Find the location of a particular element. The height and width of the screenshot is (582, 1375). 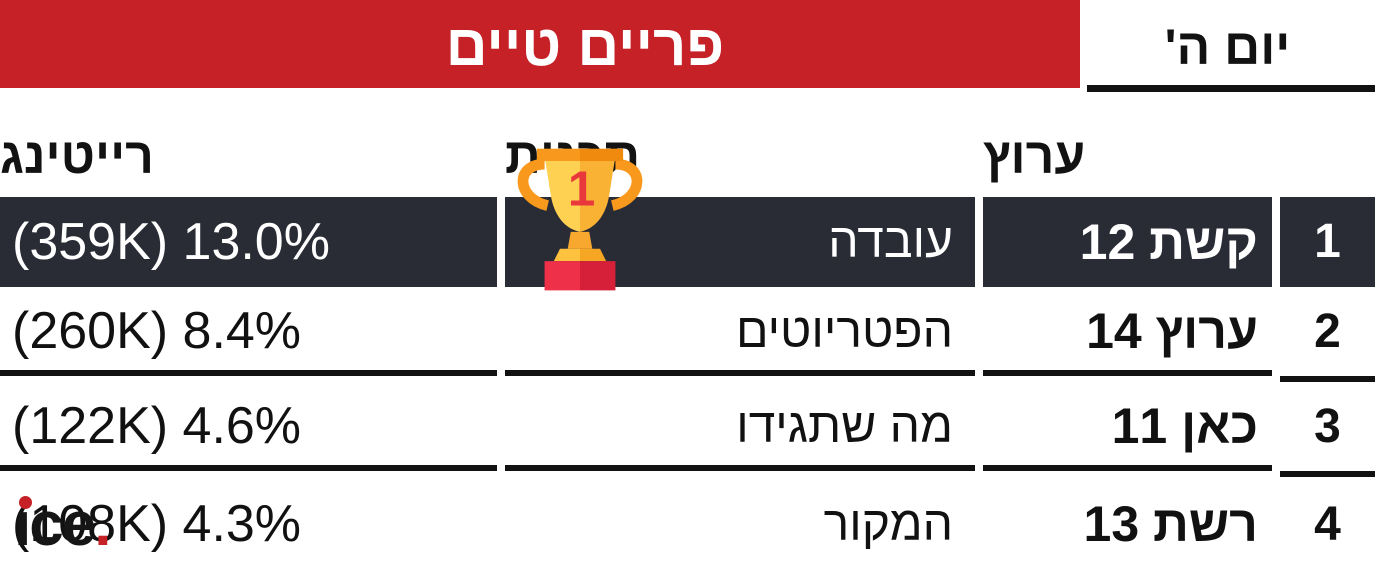

rating-value: (108K) 4.3% is located at coordinates (157, 524).